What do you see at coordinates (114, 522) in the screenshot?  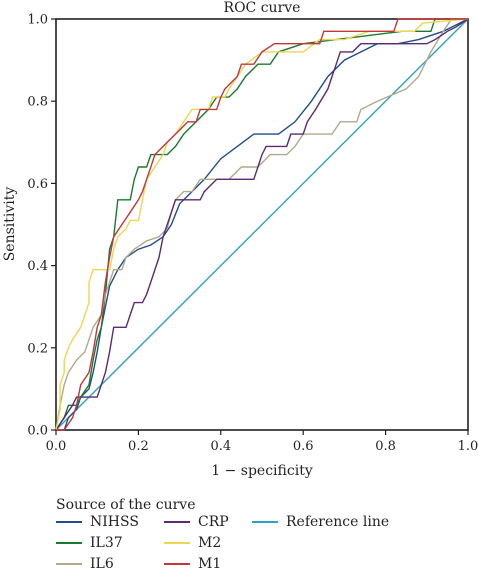 I see `legend-label: NIHSS` at bounding box center [114, 522].